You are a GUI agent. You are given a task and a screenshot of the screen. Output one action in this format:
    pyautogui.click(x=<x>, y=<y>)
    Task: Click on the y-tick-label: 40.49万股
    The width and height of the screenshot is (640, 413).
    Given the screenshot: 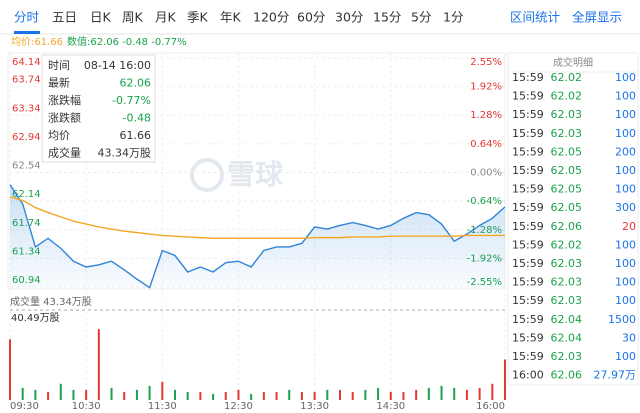 What is the action you would take?
    pyautogui.click(x=35, y=318)
    